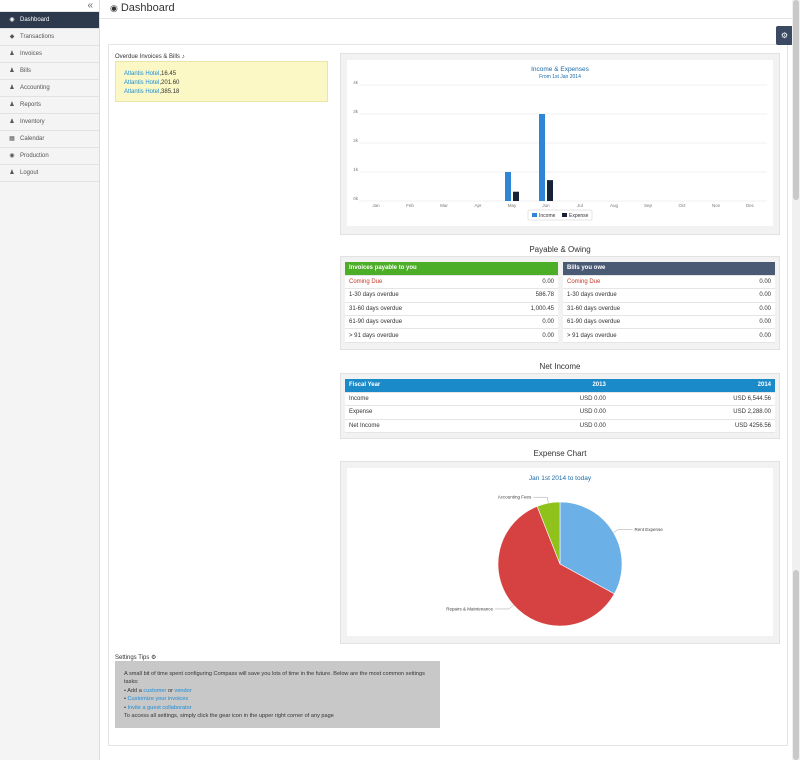 Image resolution: width=800 pixels, height=760 pixels. What do you see at coordinates (49, 105) in the screenshot?
I see `sidebar-item-reports: ♟ Reports` at bounding box center [49, 105].